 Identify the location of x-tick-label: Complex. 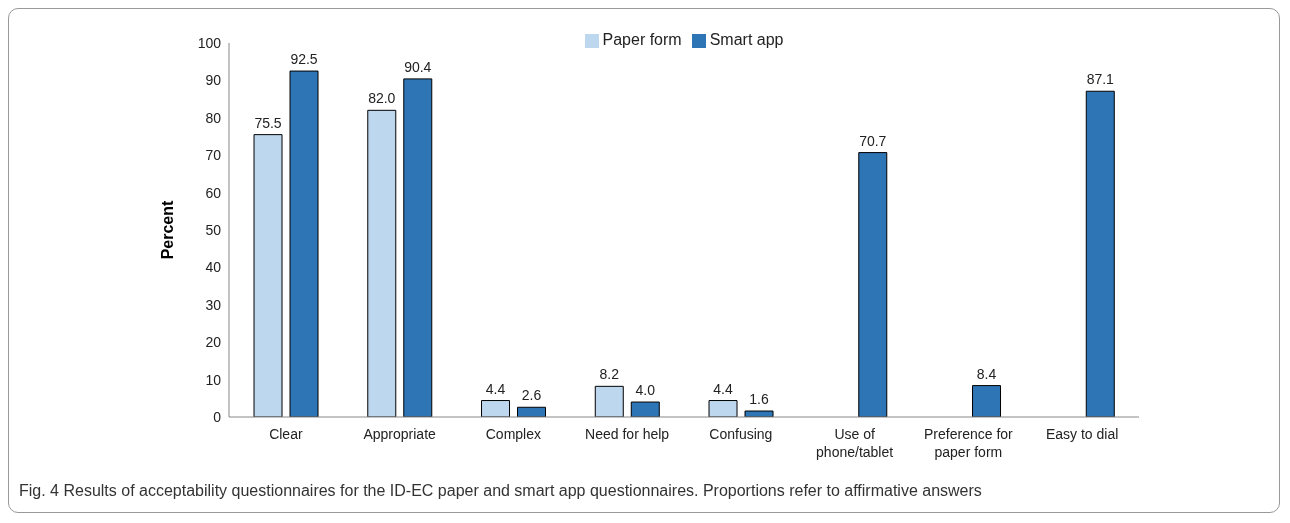
(513, 434).